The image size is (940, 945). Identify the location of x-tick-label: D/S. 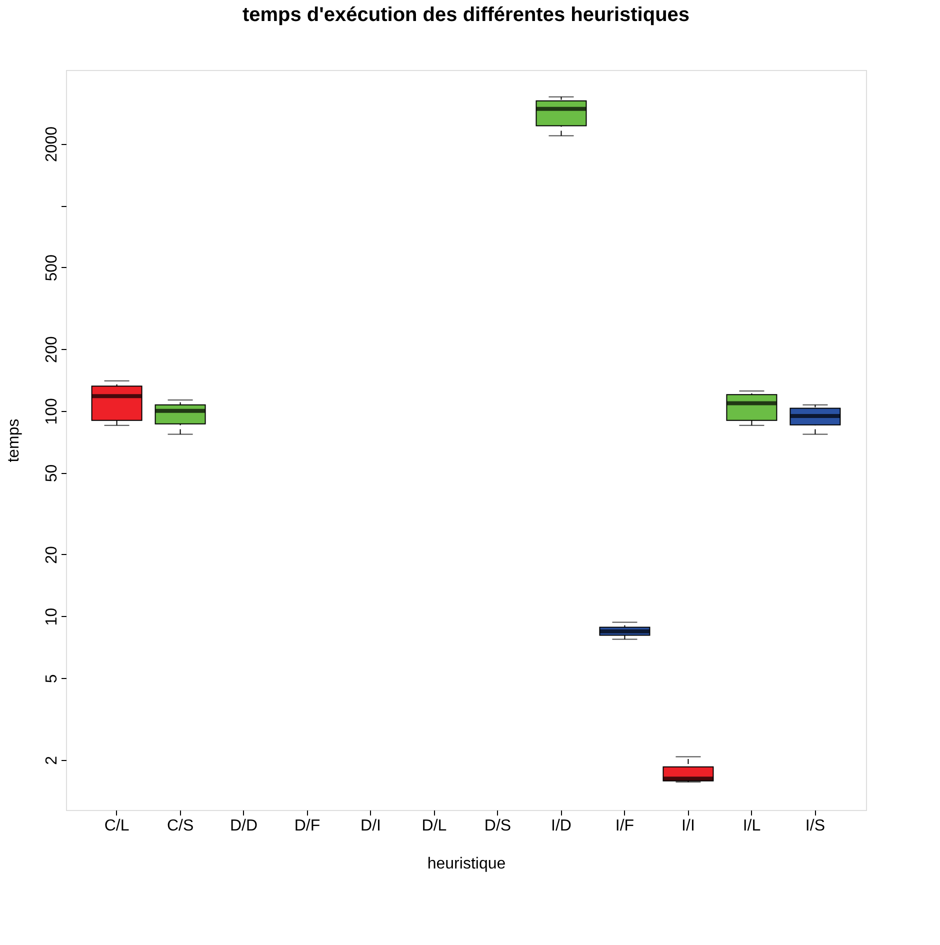
(498, 826).